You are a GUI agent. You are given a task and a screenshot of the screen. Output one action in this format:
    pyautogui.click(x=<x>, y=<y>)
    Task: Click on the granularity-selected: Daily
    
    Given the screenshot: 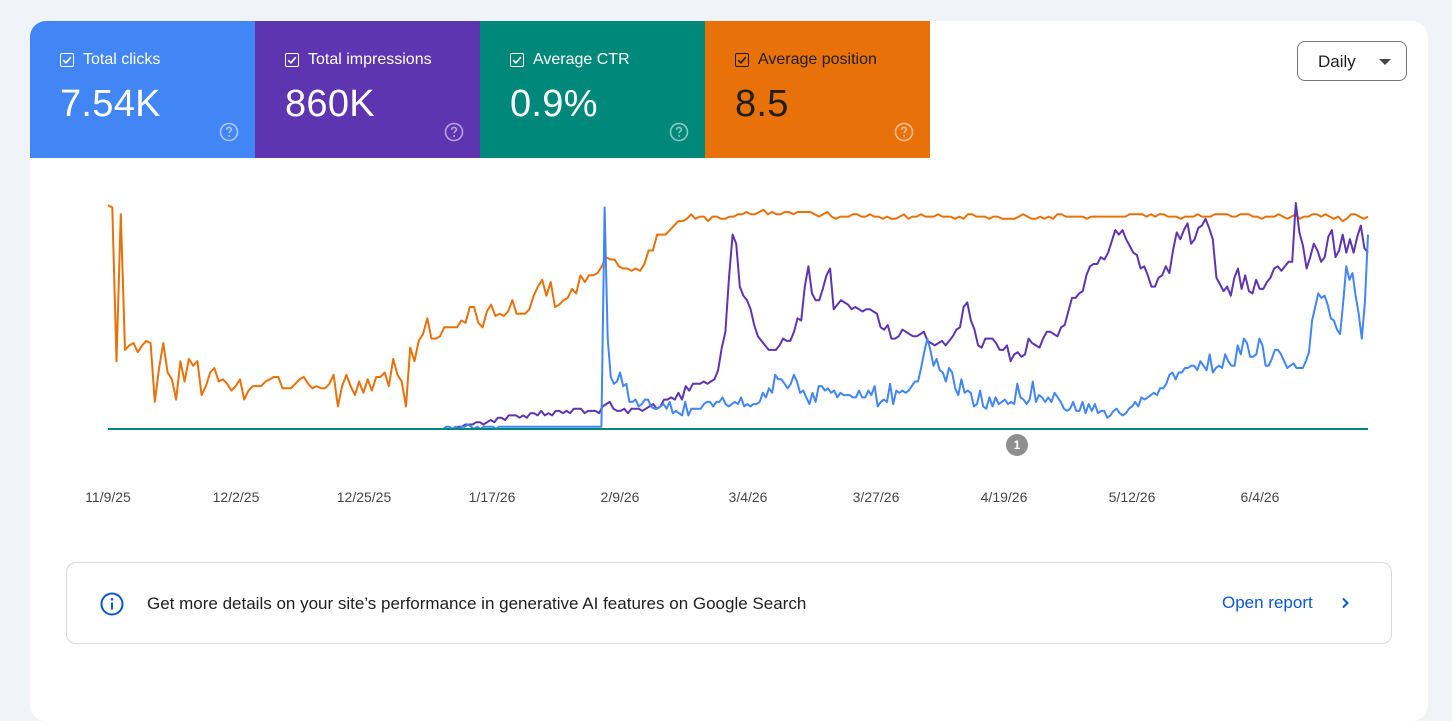 What is the action you would take?
    pyautogui.click(x=1337, y=61)
    